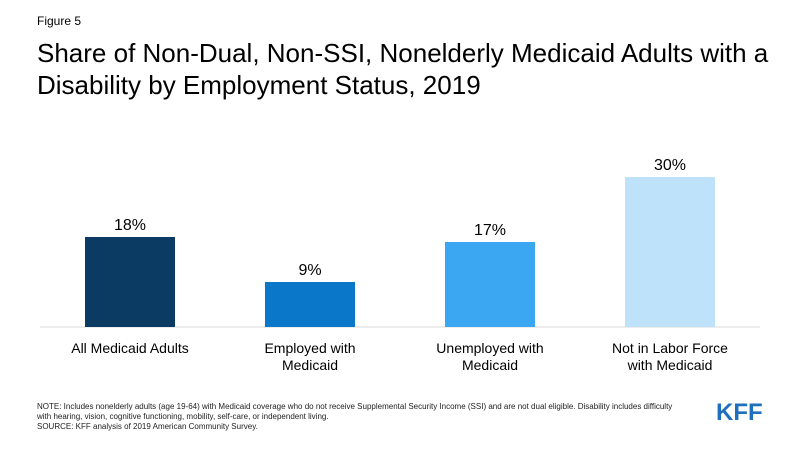 This screenshot has height=450, width=800. What do you see at coordinates (490, 365) in the screenshot?
I see `category-label-3-line-2: Medicaid` at bounding box center [490, 365].